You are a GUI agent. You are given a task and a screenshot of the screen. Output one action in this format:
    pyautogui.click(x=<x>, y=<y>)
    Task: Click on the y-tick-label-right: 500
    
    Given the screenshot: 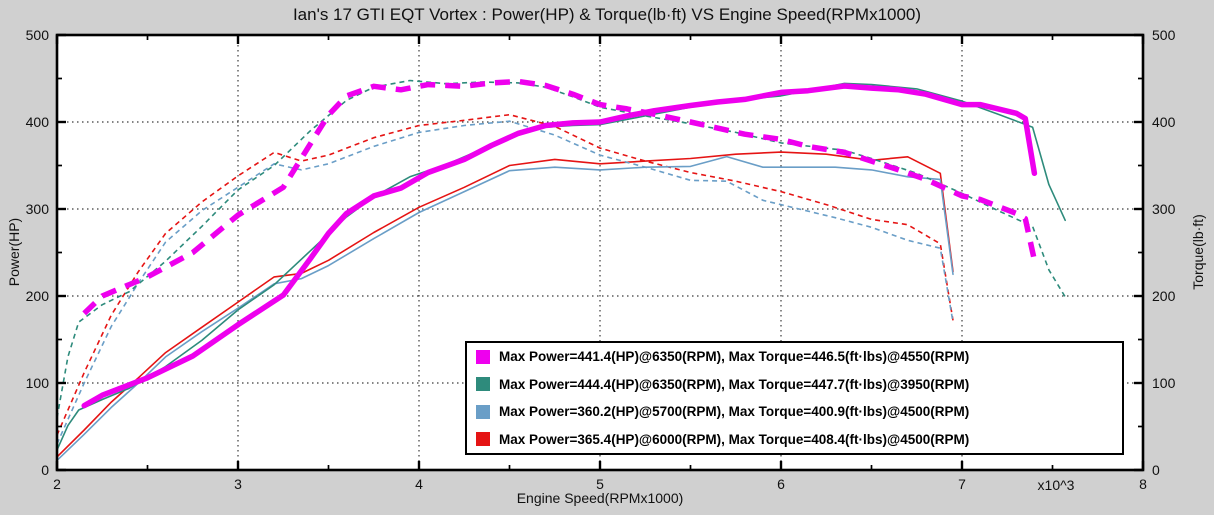 What is the action you would take?
    pyautogui.click(x=1164, y=35)
    